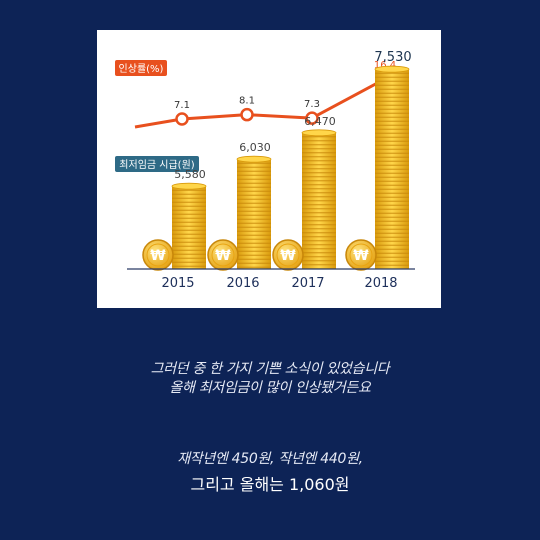  Describe the element at coordinates (279, 283) in the screenshot. I see `x-axis-ticks: 2015 2016 2017 2018` at that location.